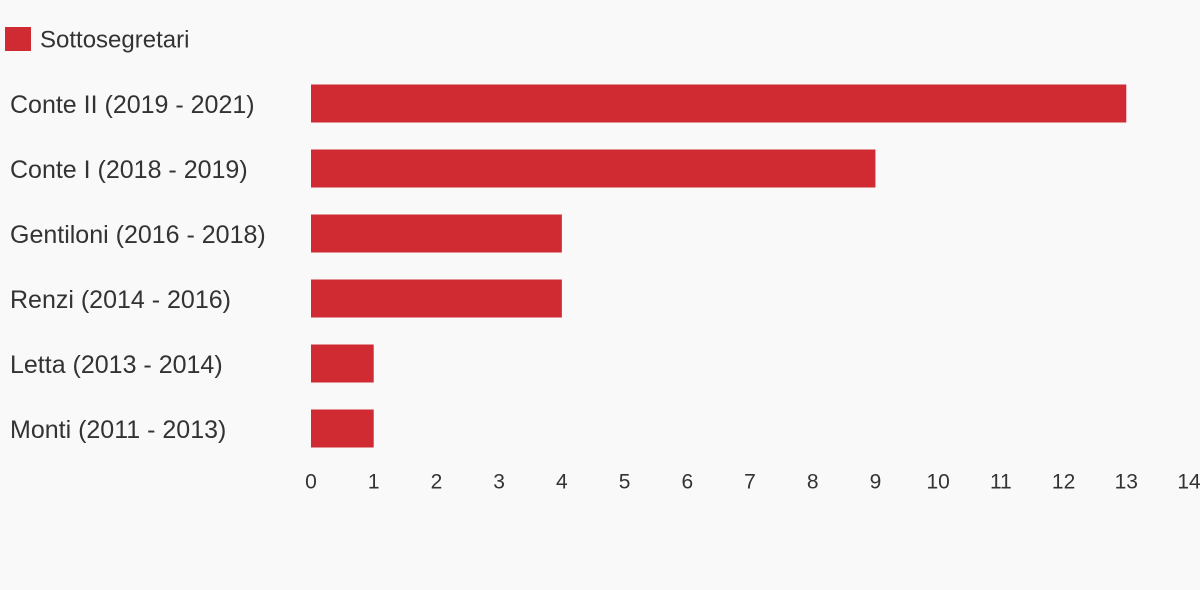  What do you see at coordinates (138, 235) in the screenshot?
I see `y-tick-label: Gentiloni (2016 - 2018)` at bounding box center [138, 235].